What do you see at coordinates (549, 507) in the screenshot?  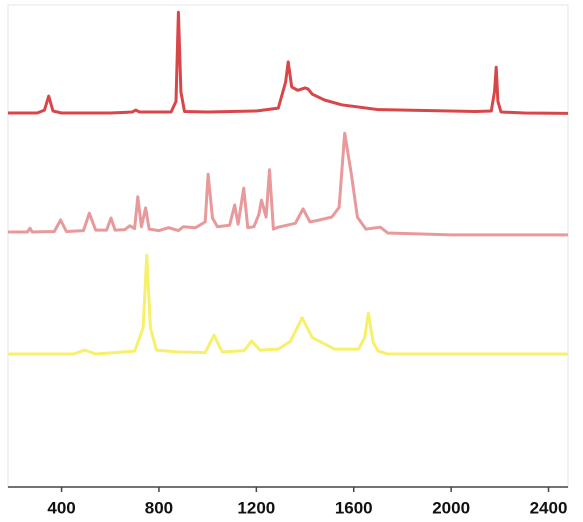 I see `x-tick-label: 2400` at bounding box center [549, 507].